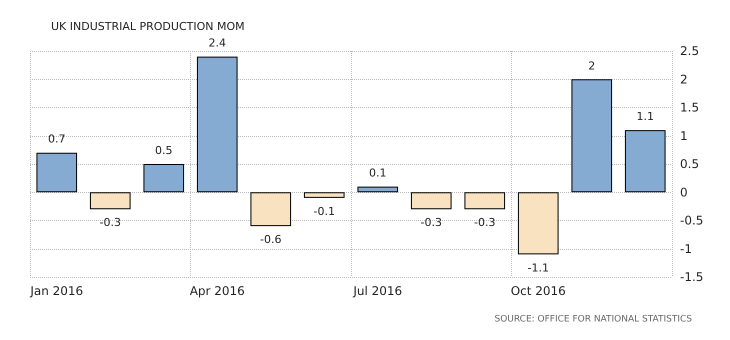 The image size is (730, 340). What do you see at coordinates (271, 239) in the screenshot?
I see `data-label: -0.6` at bounding box center [271, 239].